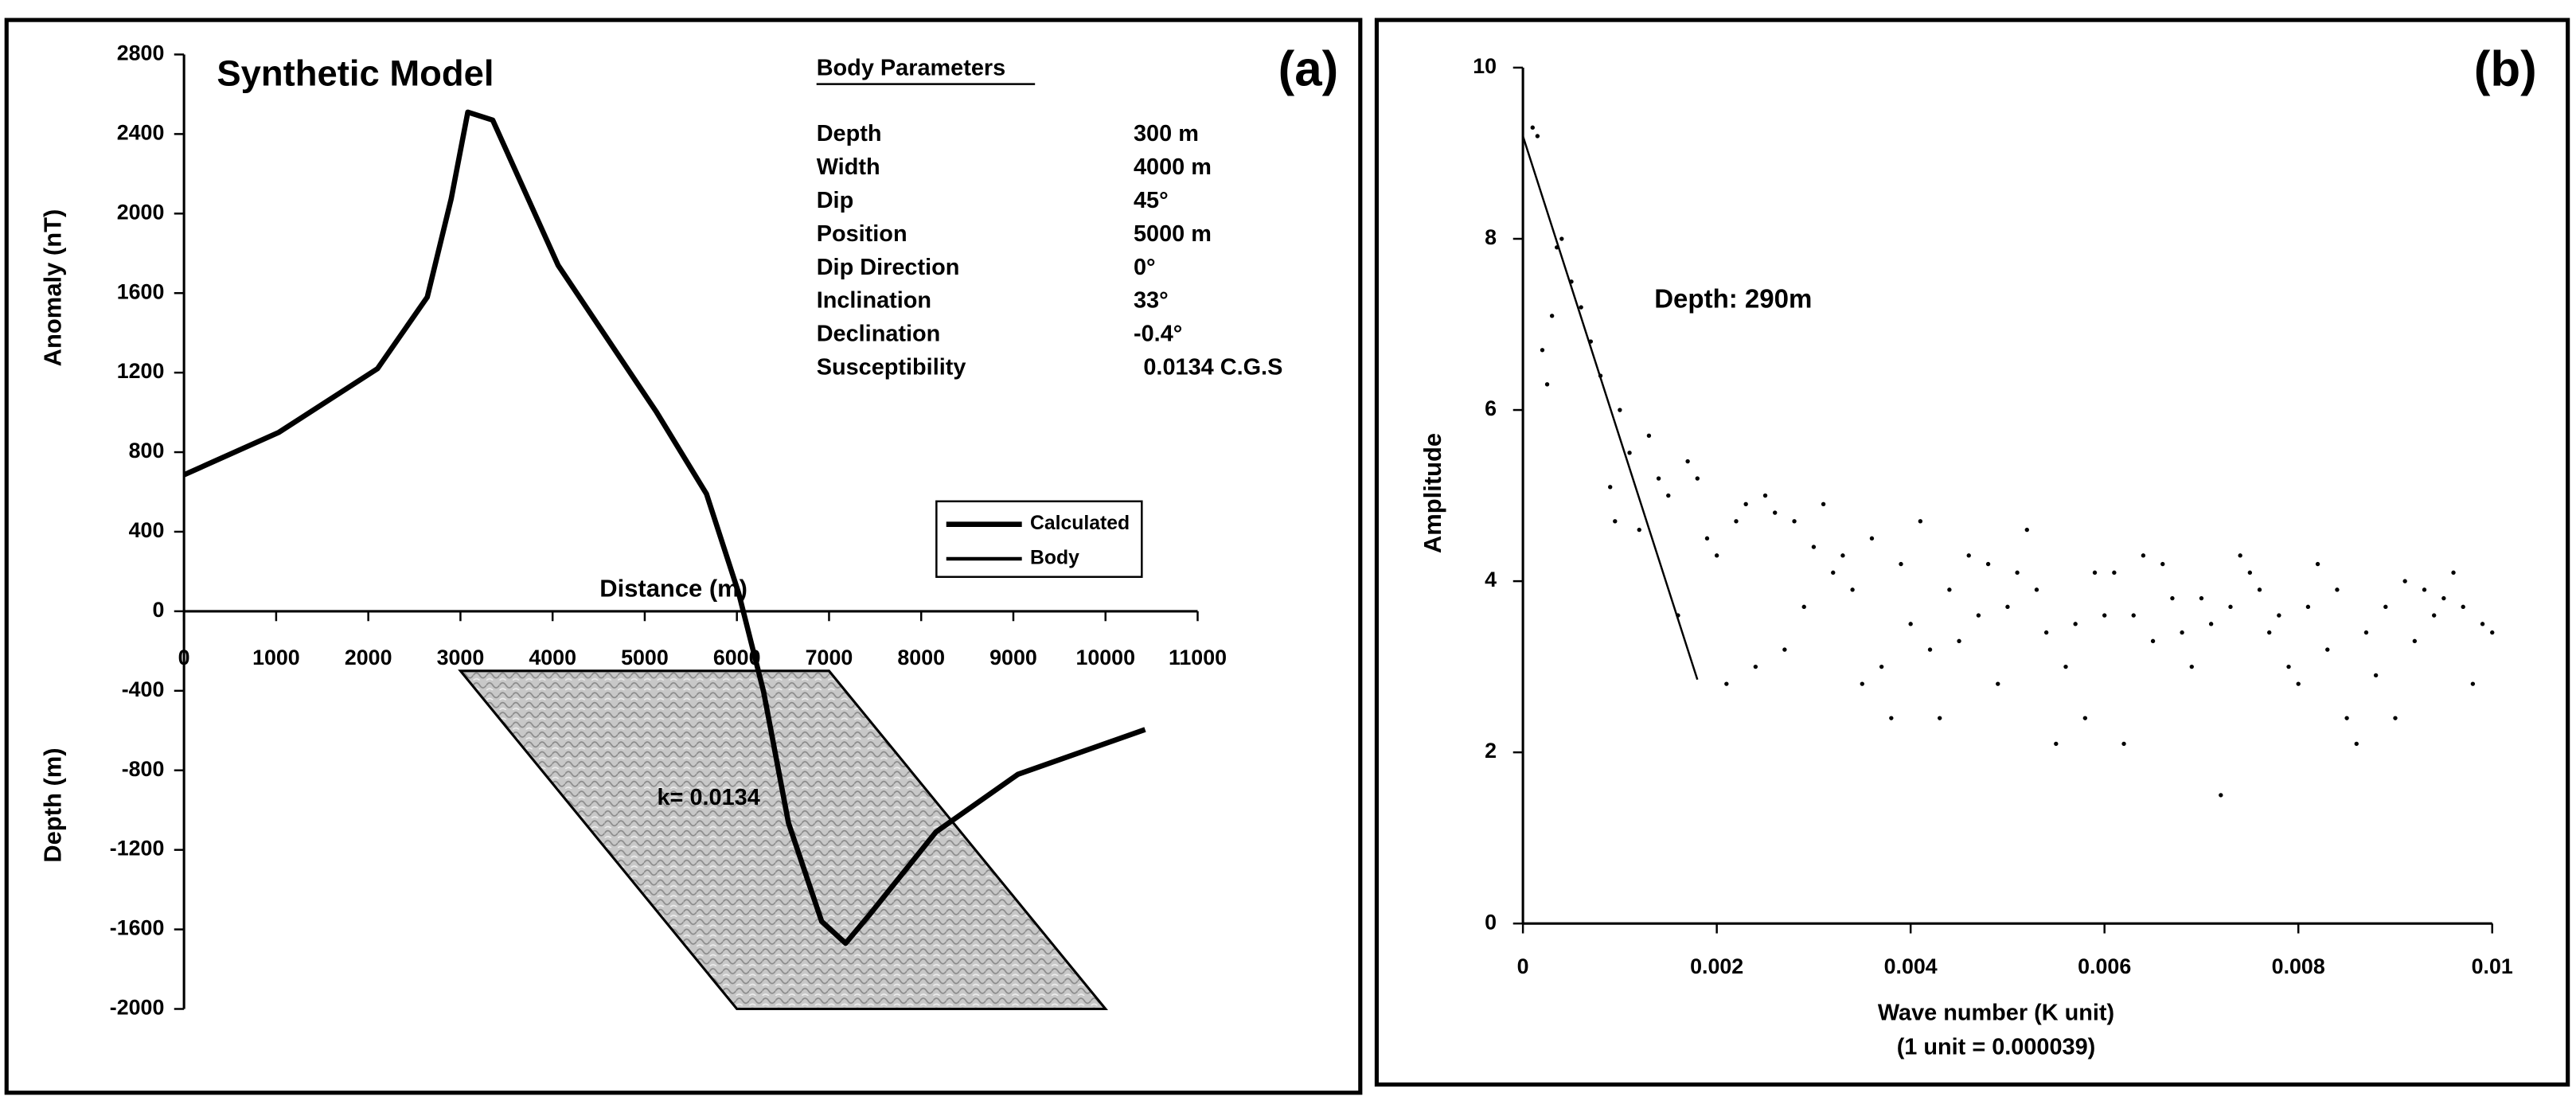  What do you see at coordinates (276, 657) in the screenshot?
I see `x-tick-label: 1000` at bounding box center [276, 657].